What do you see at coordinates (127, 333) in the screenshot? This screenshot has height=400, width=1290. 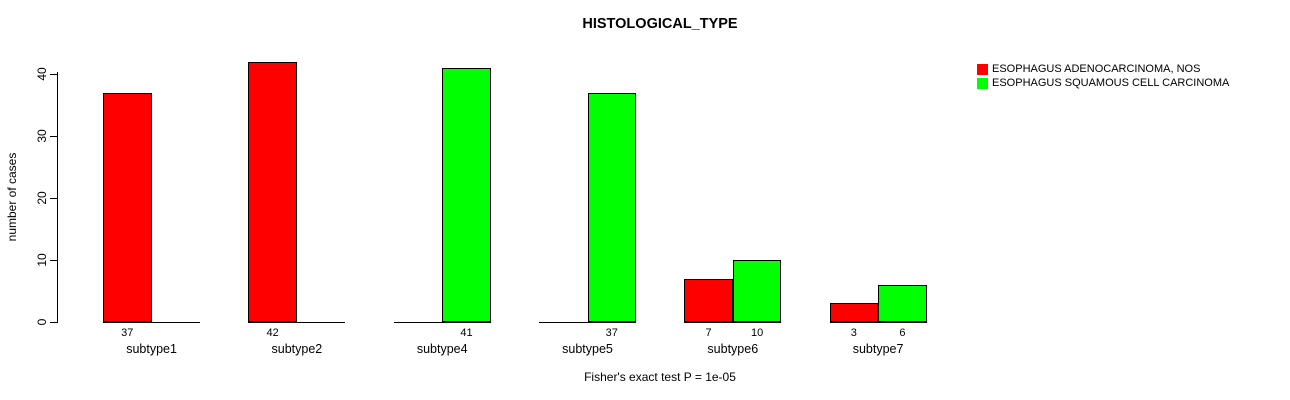 I see `bar-value-subtype1-adenocarcinoma: 37` at bounding box center [127, 333].